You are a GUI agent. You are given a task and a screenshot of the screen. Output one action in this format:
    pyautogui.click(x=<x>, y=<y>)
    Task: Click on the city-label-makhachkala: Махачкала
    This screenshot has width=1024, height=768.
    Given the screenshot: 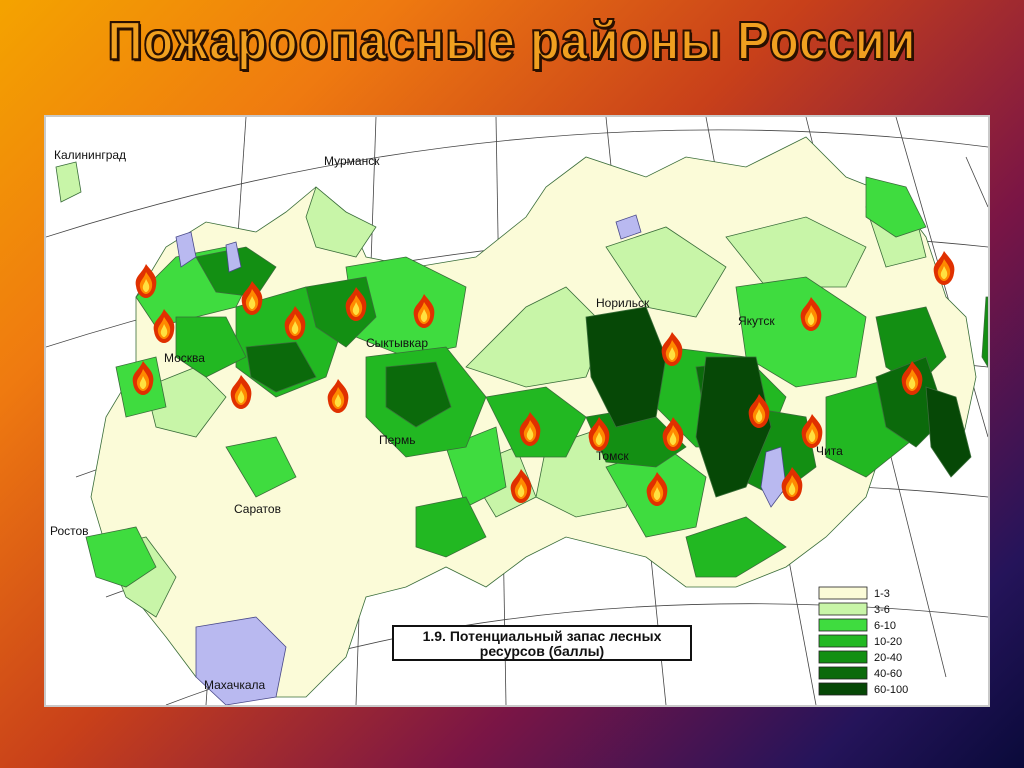 What is the action you would take?
    pyautogui.click(x=235, y=685)
    